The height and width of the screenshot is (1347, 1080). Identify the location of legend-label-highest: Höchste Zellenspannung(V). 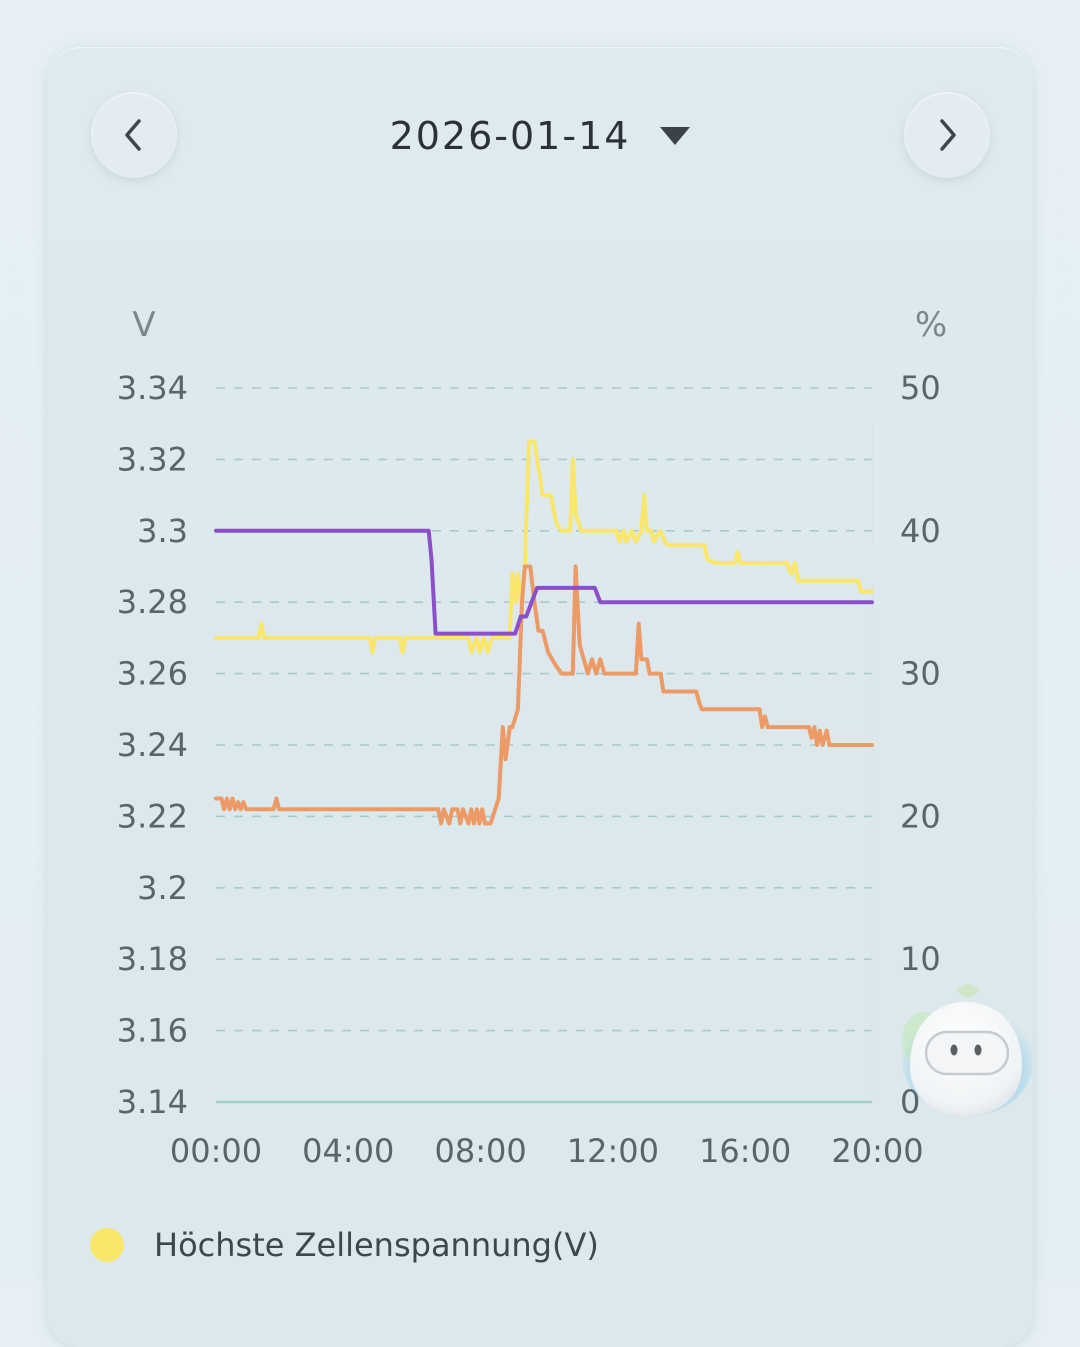
(376, 1245).